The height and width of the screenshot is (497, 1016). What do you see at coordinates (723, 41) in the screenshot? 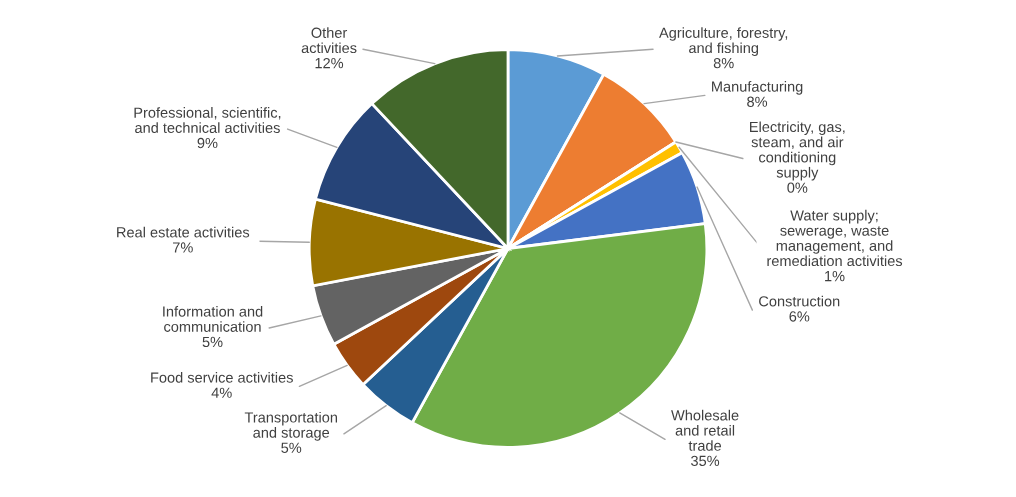
I see `slice-label: Agriculture, forestry, and fishing` at bounding box center [723, 41].